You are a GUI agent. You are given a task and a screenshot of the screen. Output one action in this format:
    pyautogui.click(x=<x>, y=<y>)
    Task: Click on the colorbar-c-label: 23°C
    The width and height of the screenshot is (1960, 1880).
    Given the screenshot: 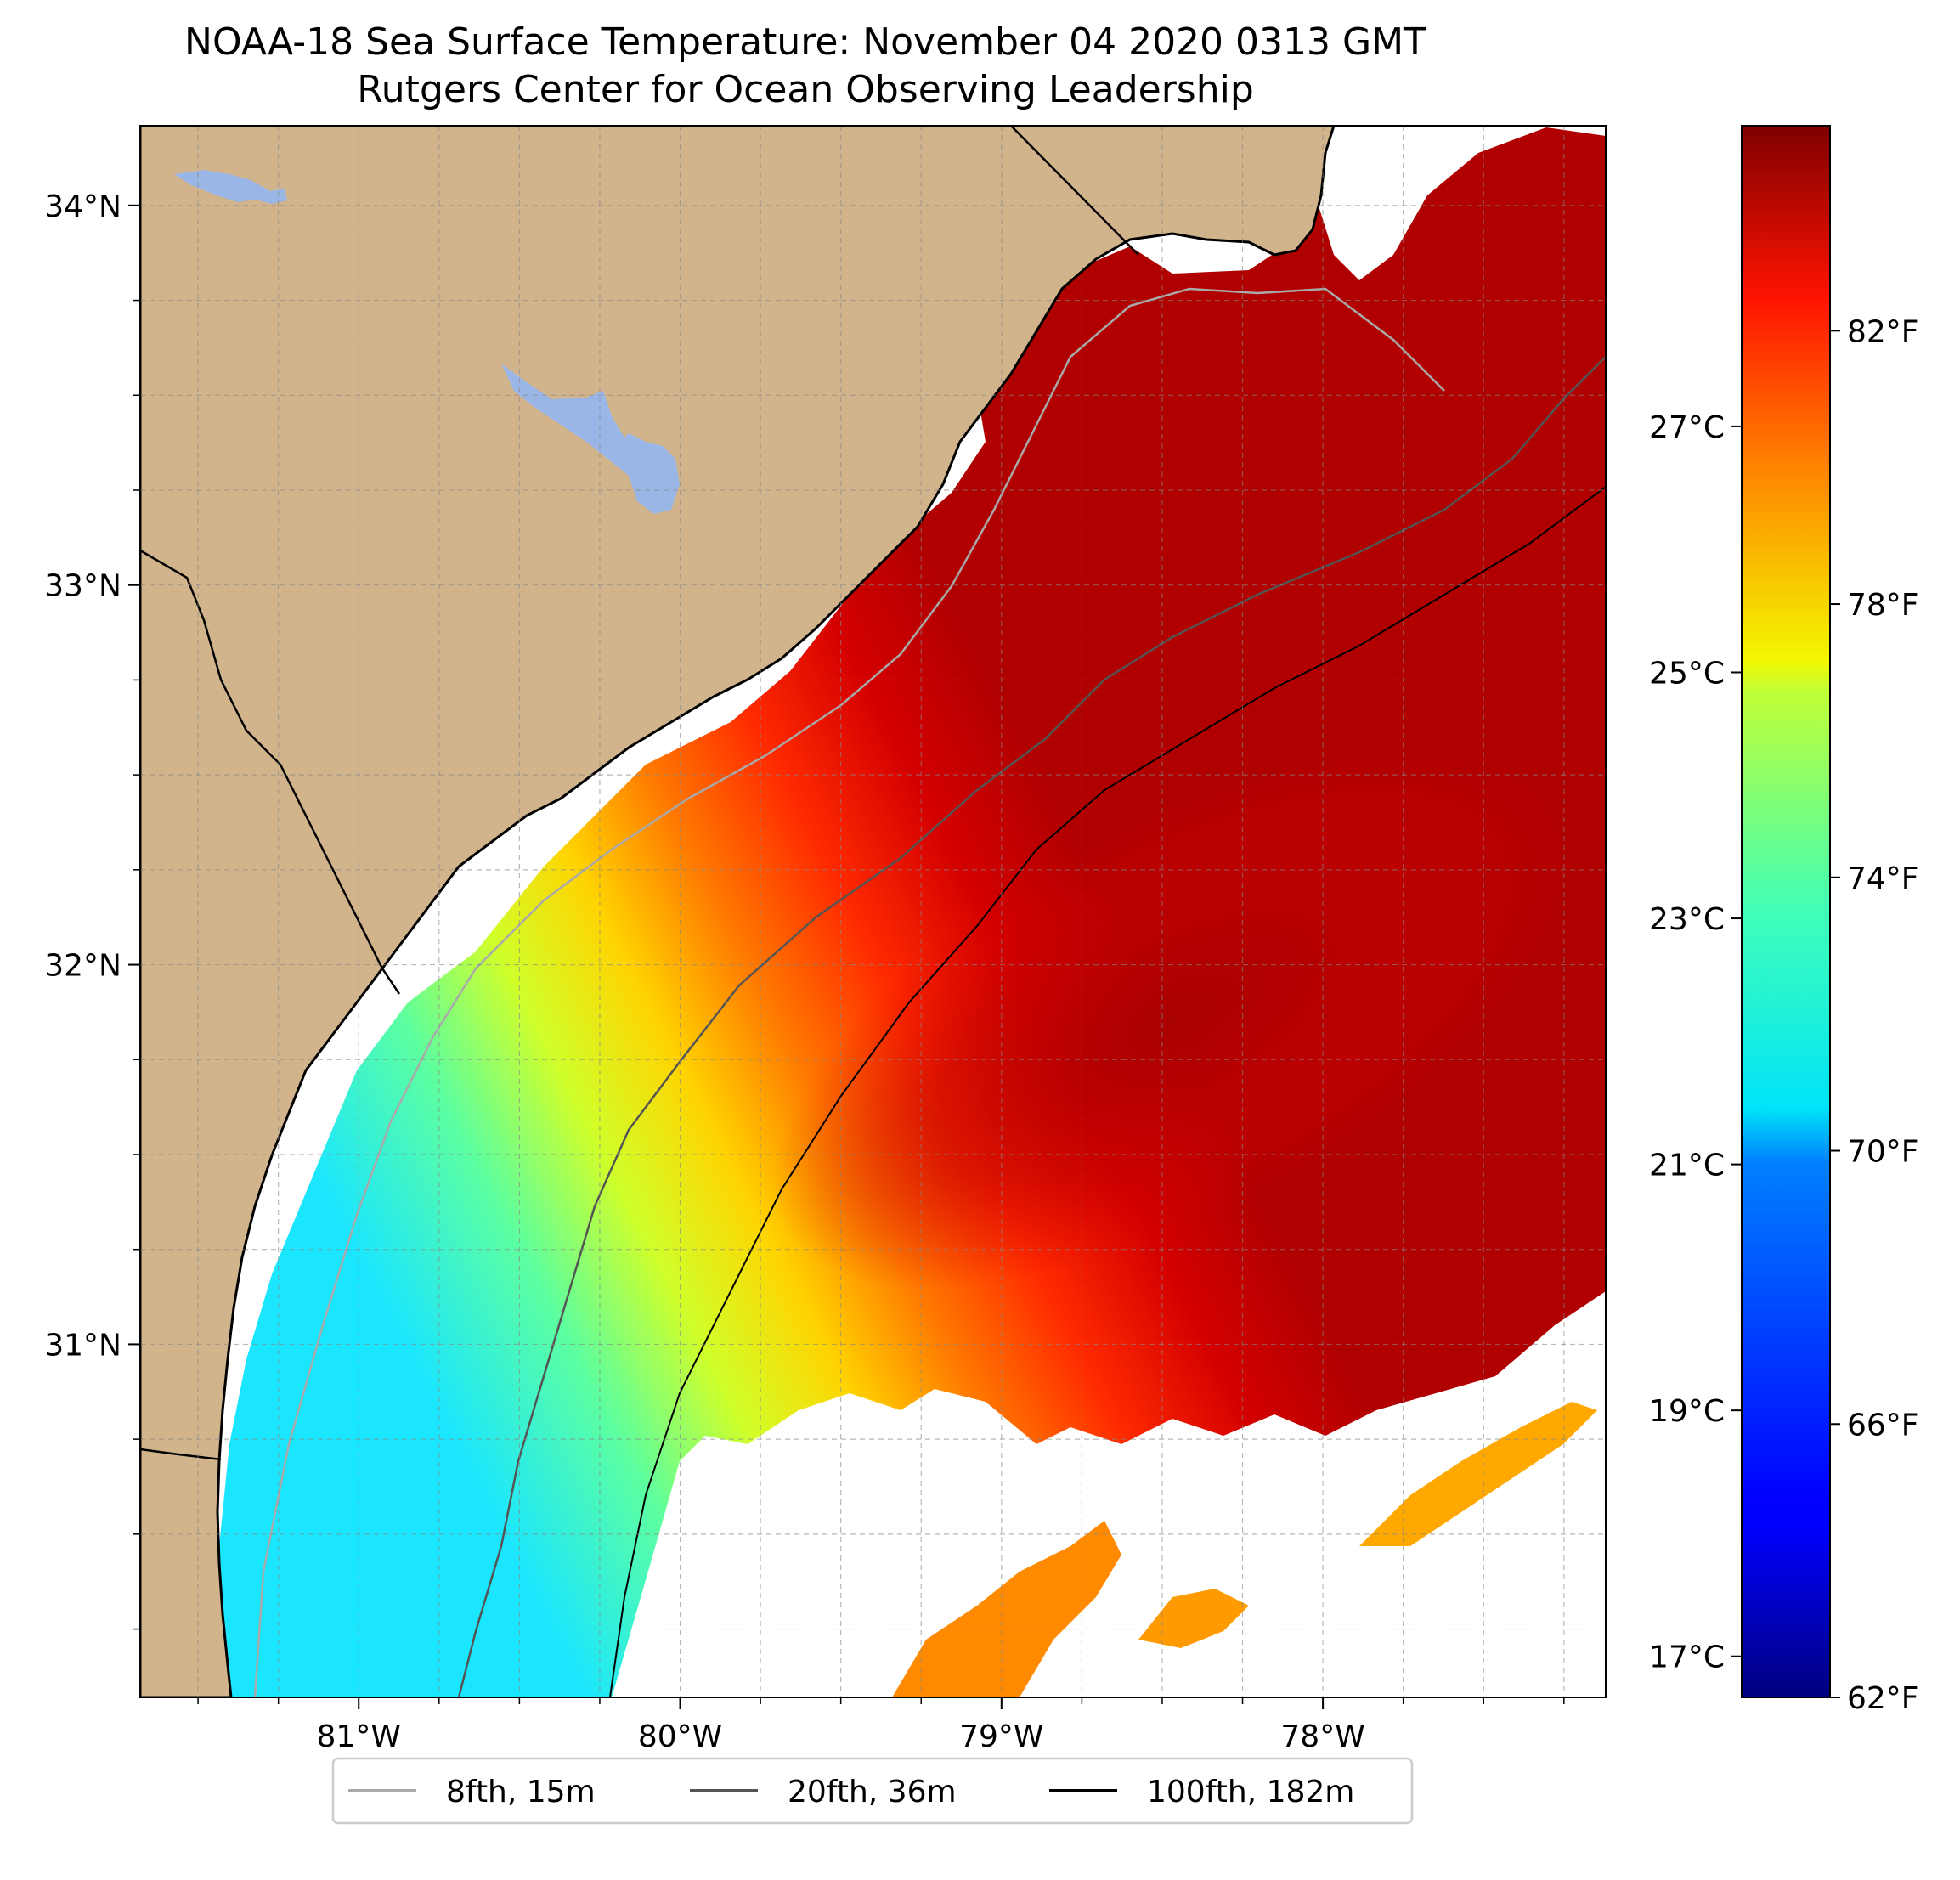 What is the action you would take?
    pyautogui.click(x=1687, y=920)
    